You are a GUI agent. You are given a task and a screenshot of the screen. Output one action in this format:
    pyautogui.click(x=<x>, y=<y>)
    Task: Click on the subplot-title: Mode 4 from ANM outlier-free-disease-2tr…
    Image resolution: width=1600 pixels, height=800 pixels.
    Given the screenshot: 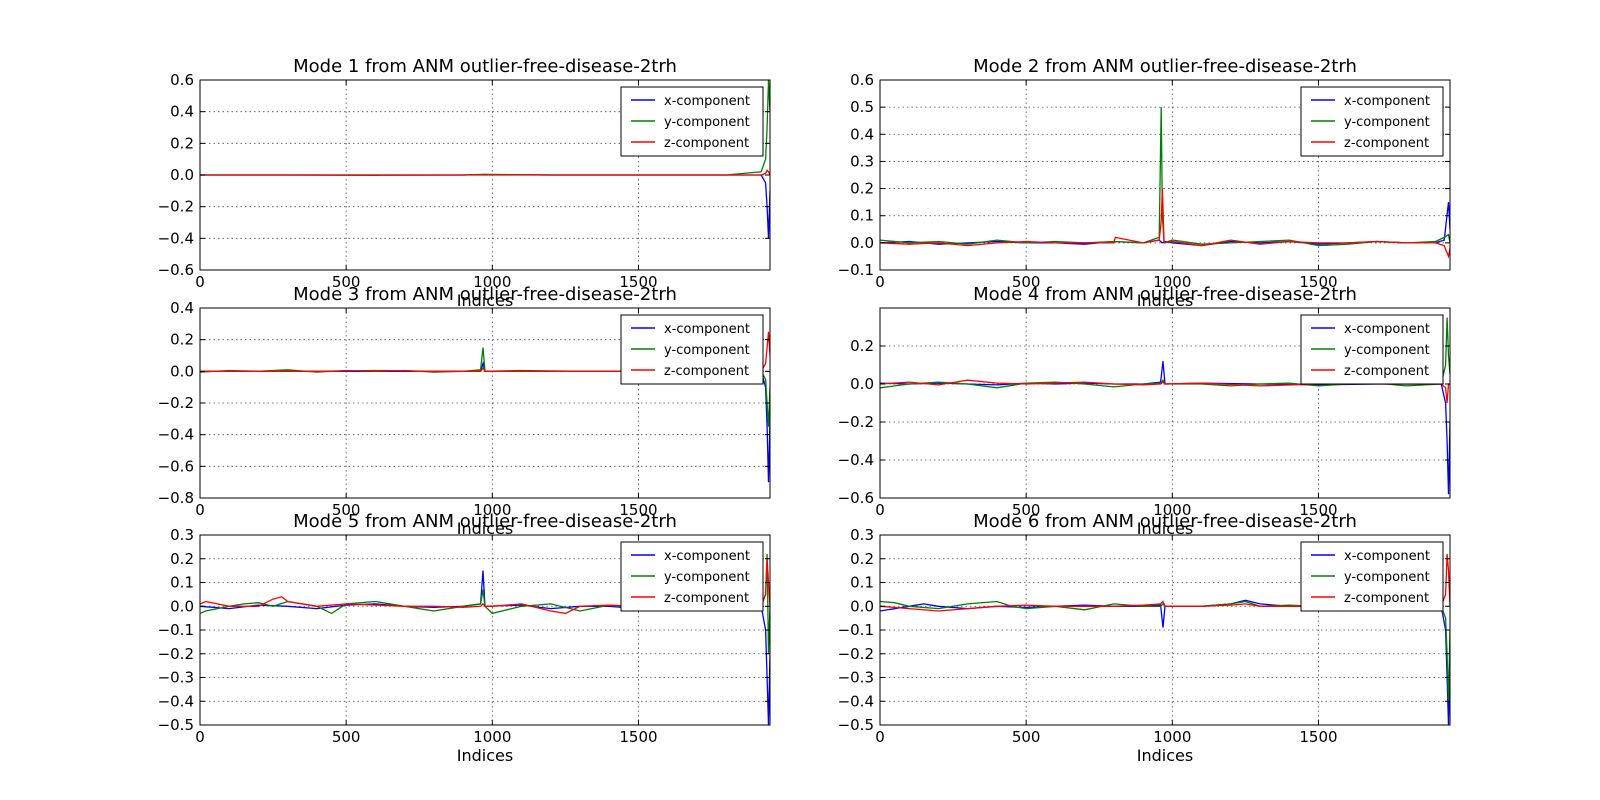 What is the action you would take?
    pyautogui.click(x=1165, y=294)
    